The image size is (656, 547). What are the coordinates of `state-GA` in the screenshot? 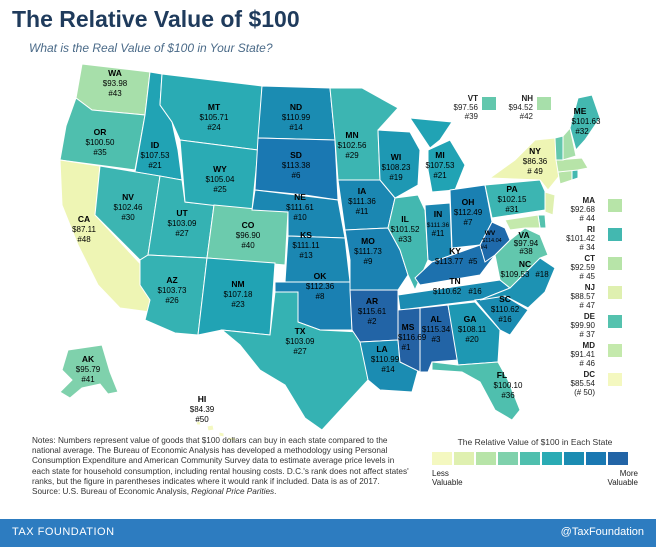 It's located at (474, 333).